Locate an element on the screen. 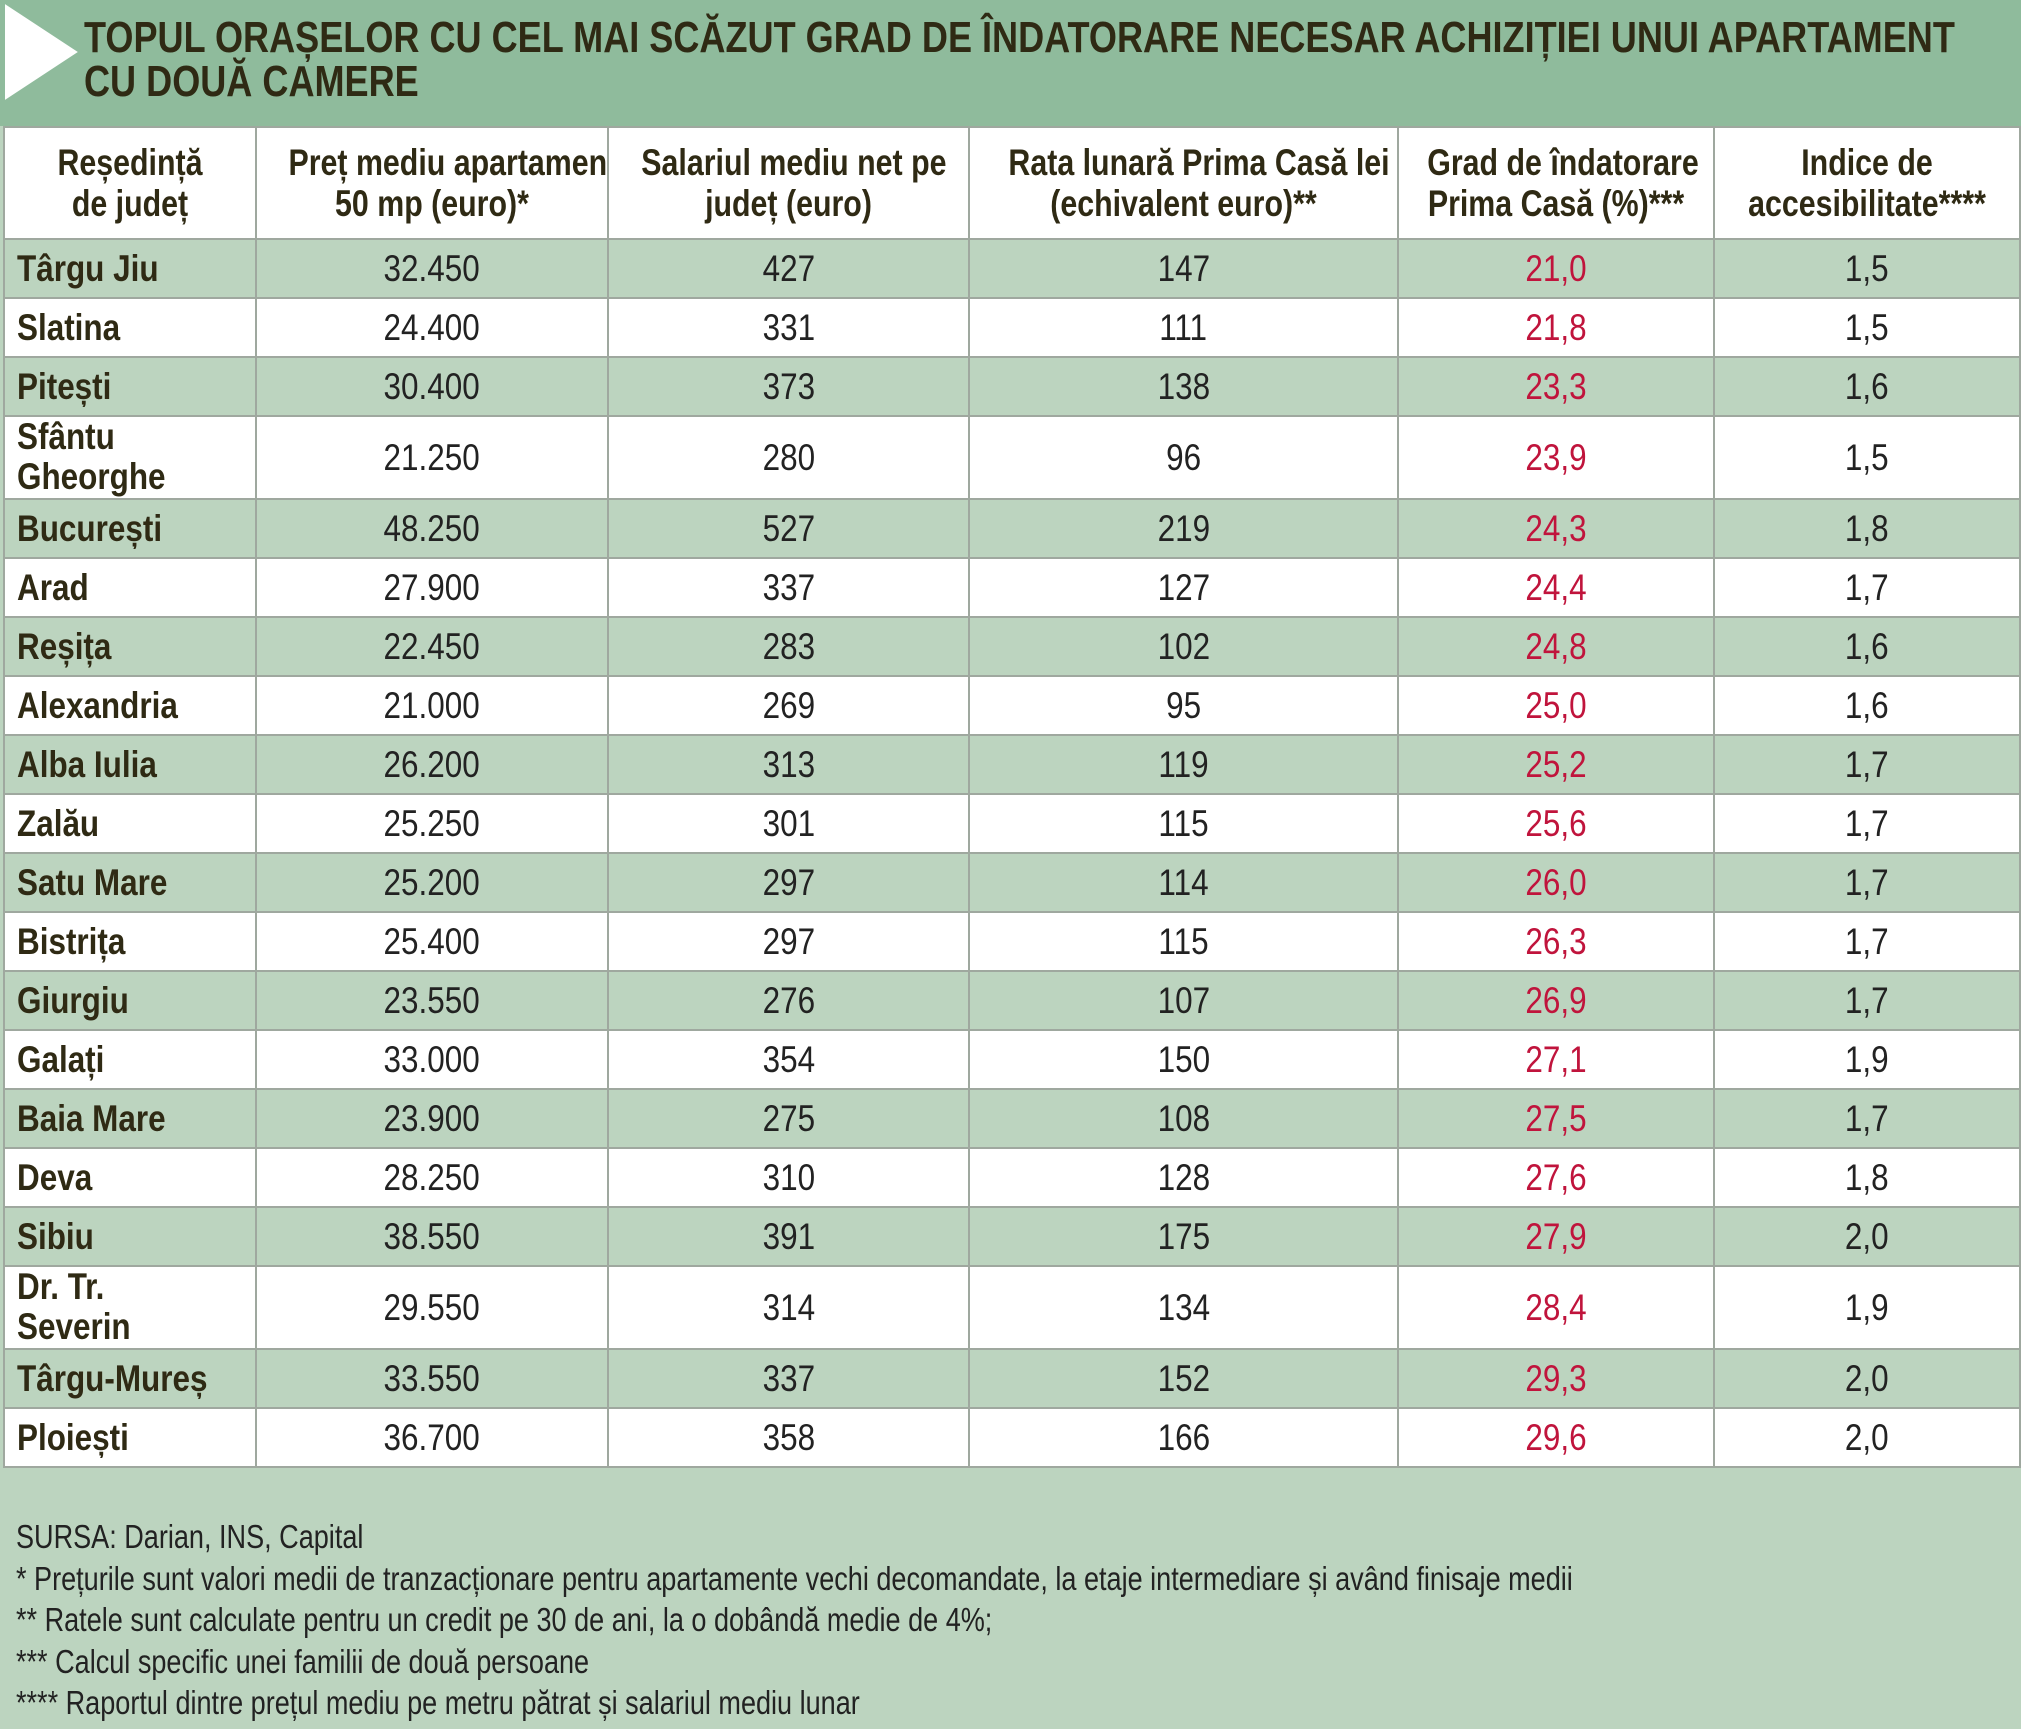 The height and width of the screenshot is (1729, 2021). price-cell: 33.550 is located at coordinates (432, 1378).